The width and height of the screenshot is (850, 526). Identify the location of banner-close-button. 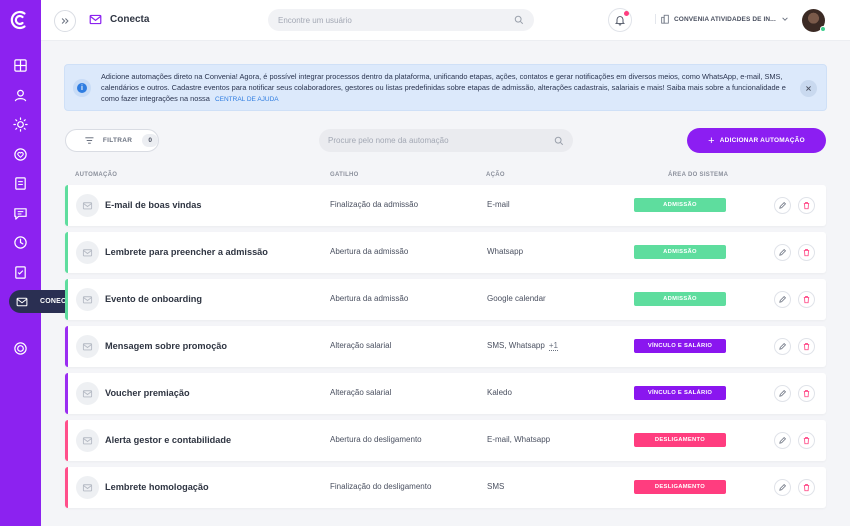
(808, 88).